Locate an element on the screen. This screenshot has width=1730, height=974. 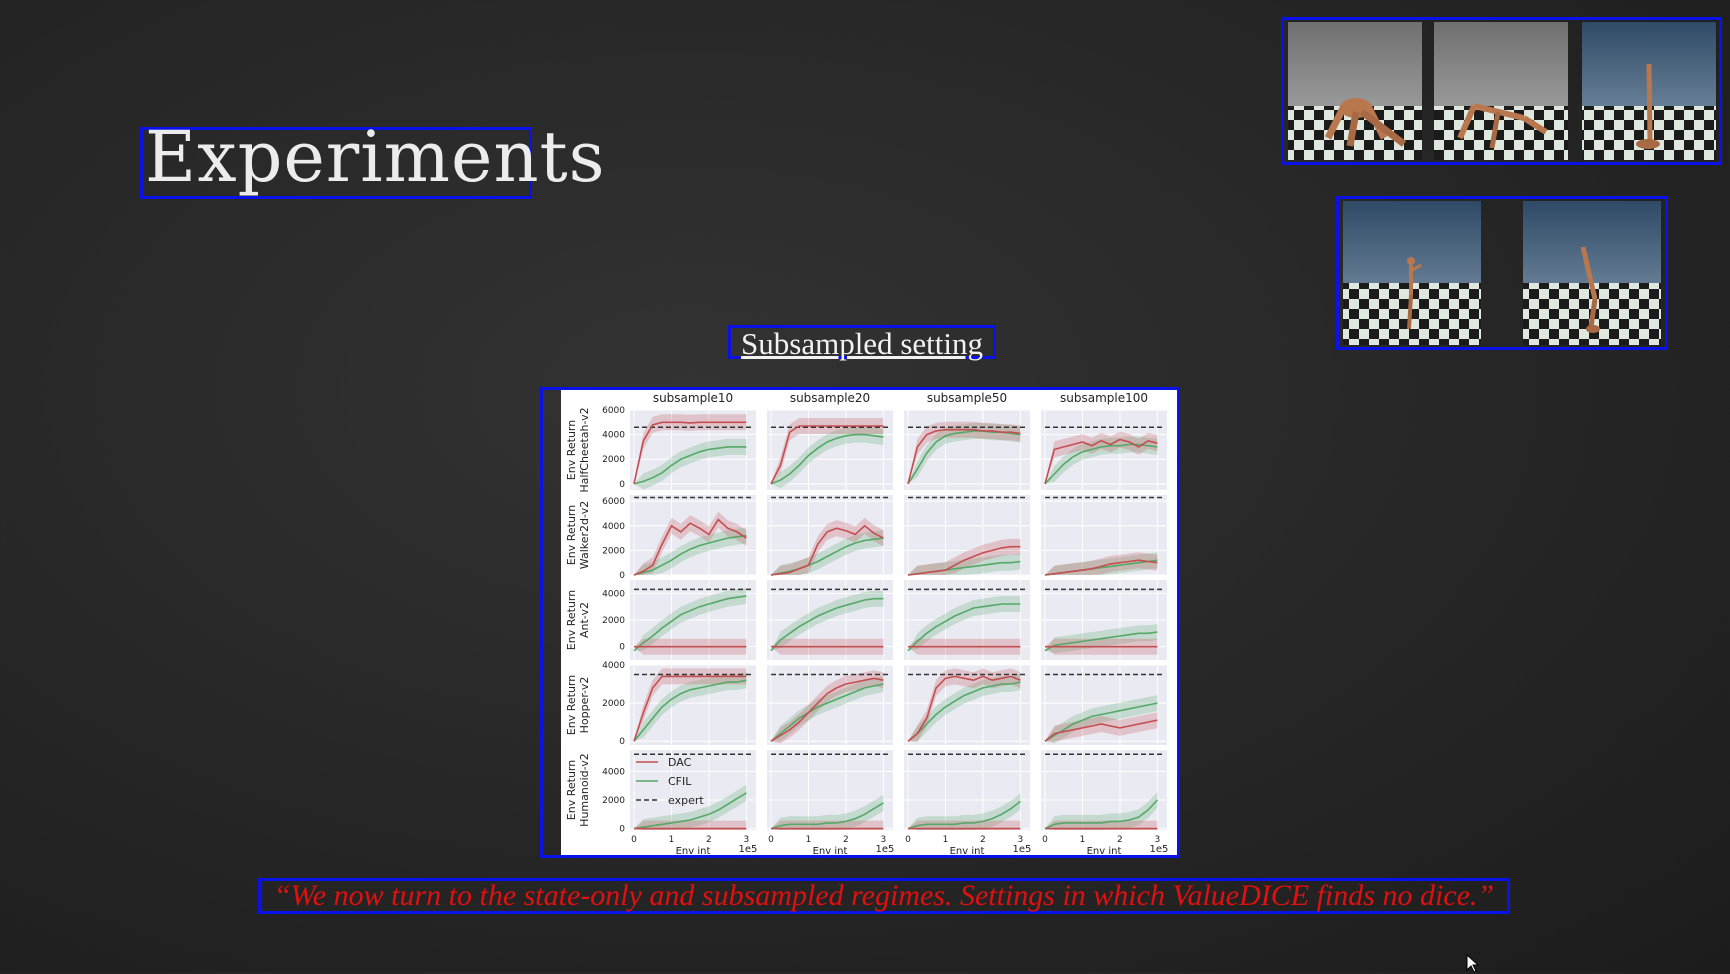
legend-label: expert is located at coordinates (686, 800).